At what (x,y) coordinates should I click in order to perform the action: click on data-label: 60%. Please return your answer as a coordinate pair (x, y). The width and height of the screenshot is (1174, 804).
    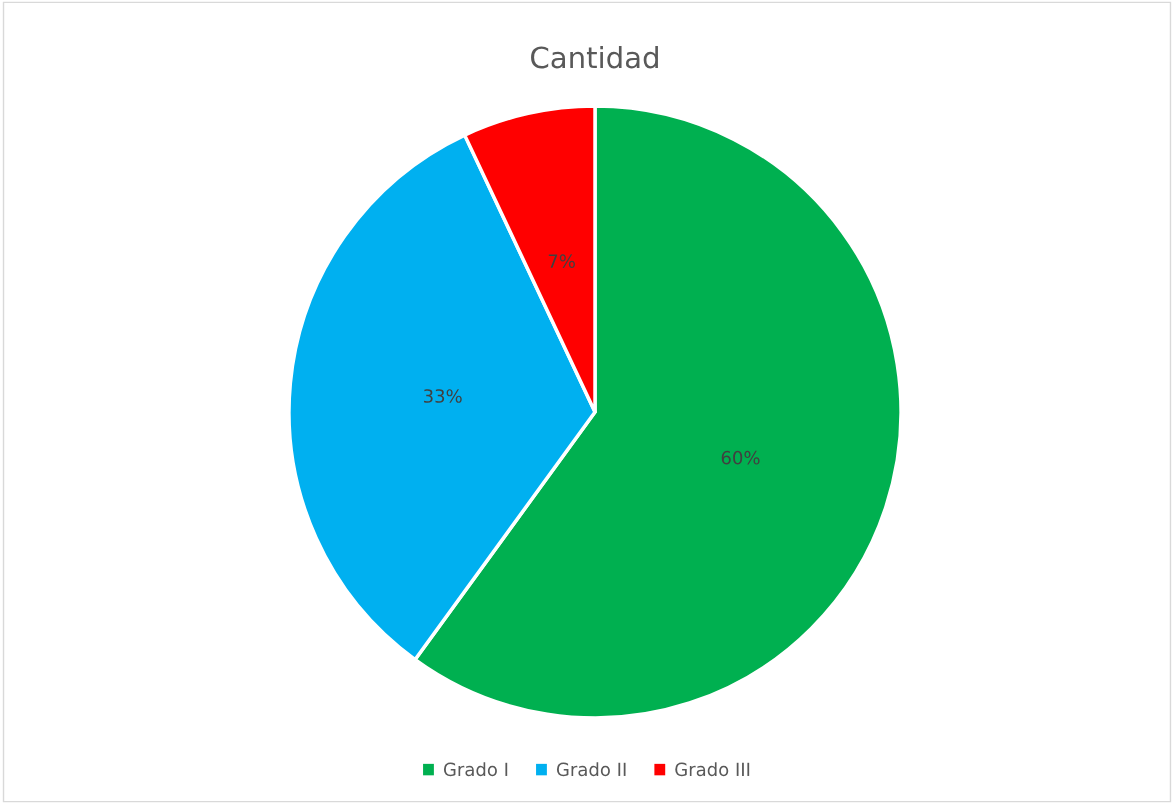
    Looking at the image, I should click on (740, 457).